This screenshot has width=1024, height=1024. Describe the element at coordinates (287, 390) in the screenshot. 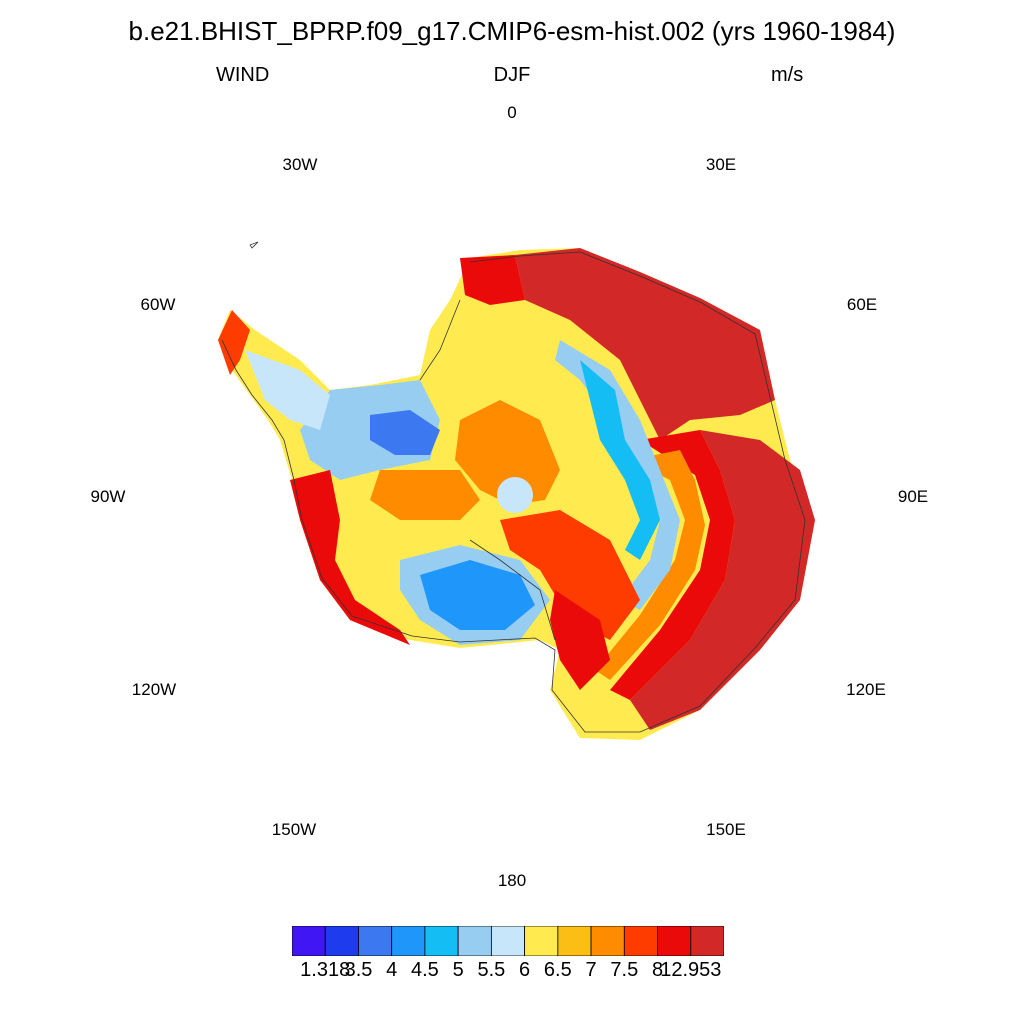

I see `region-blue-peninsula` at that location.